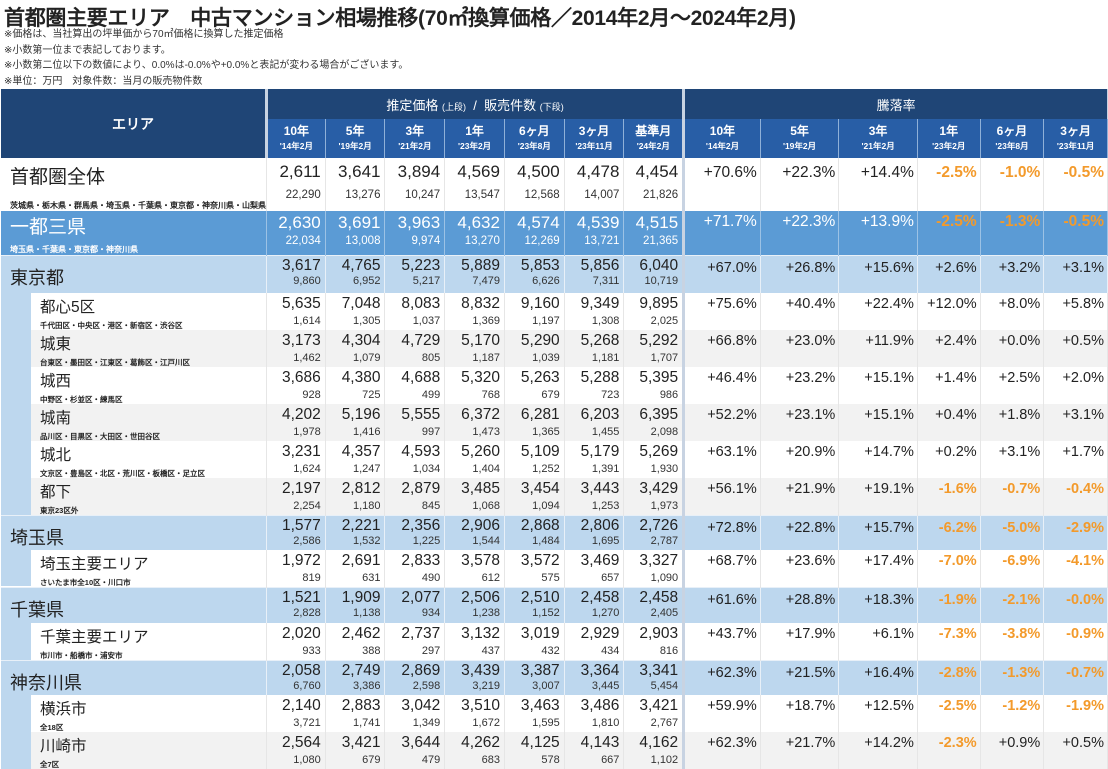 This screenshot has height=769, width=1108. What do you see at coordinates (122, 473) in the screenshot?
I see `area-subtitle: 文京区・豊島区・北区・荒川区・板橋区・足立区` at bounding box center [122, 473].